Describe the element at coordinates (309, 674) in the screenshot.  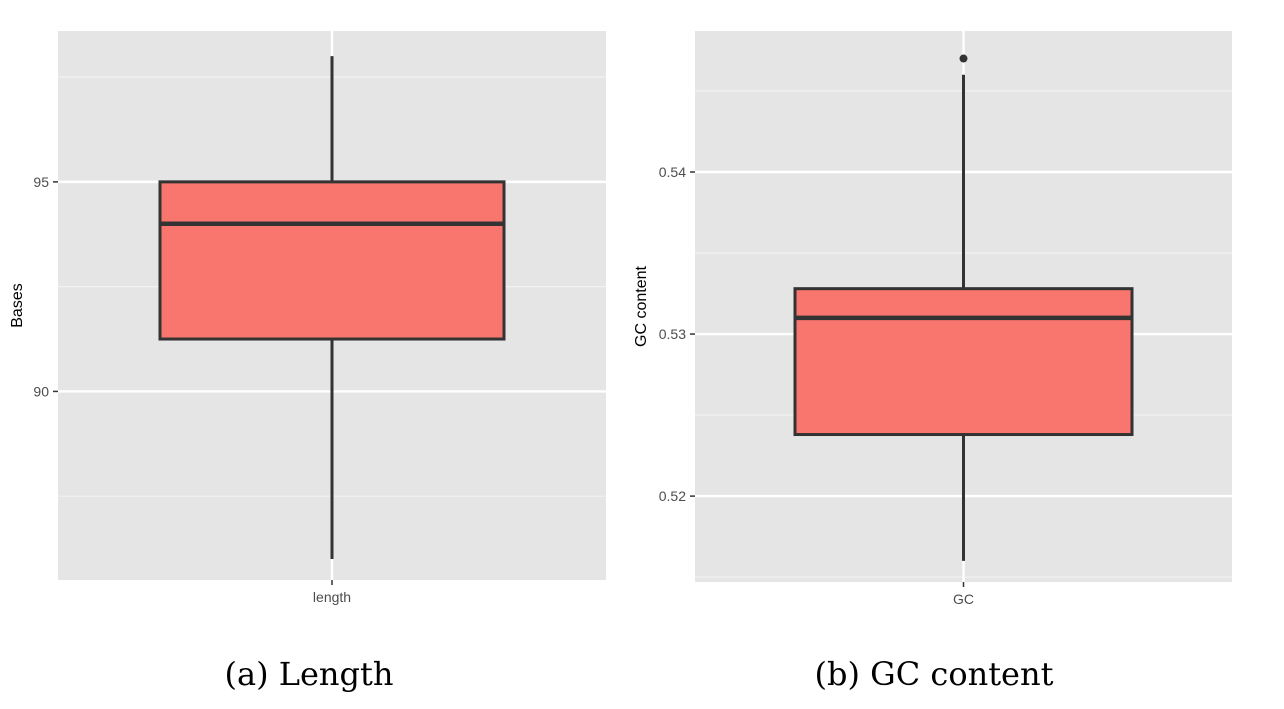
I see `subfigure-caption: (a) Length` at that location.